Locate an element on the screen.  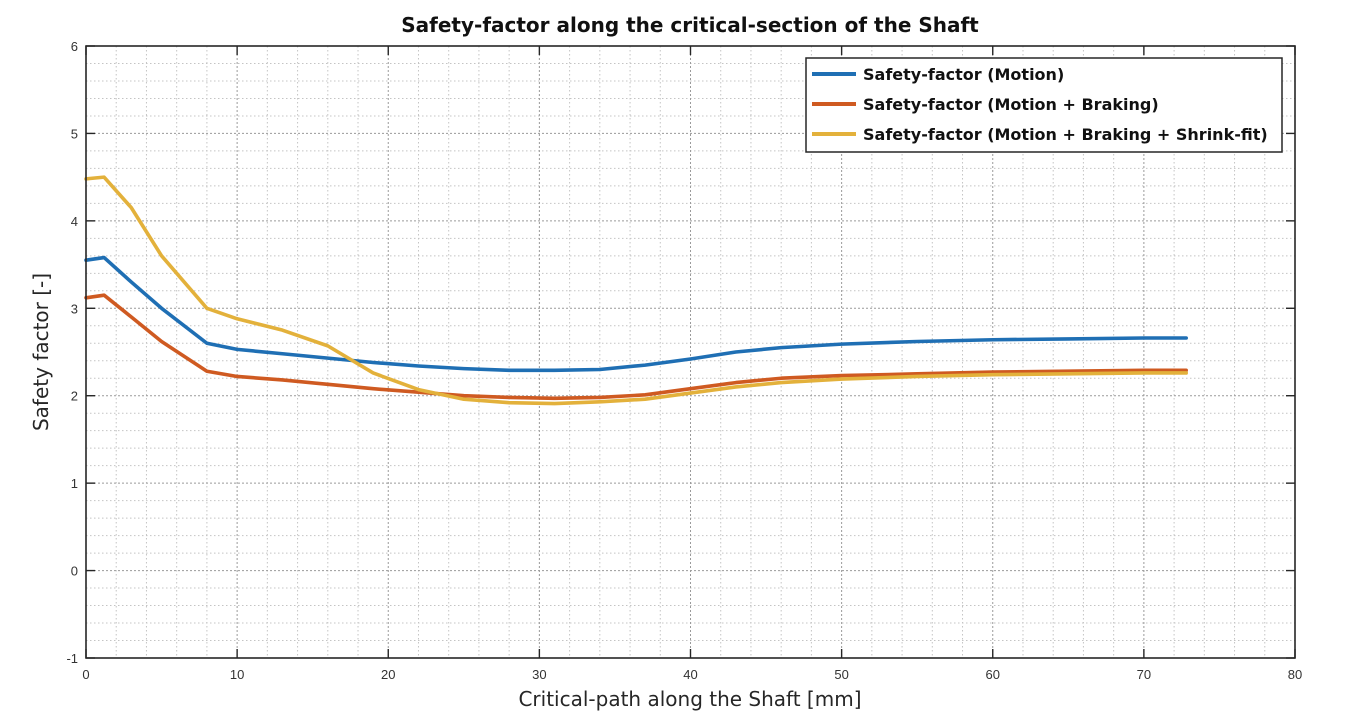
x-tick-label: 30 is located at coordinates (539, 674).